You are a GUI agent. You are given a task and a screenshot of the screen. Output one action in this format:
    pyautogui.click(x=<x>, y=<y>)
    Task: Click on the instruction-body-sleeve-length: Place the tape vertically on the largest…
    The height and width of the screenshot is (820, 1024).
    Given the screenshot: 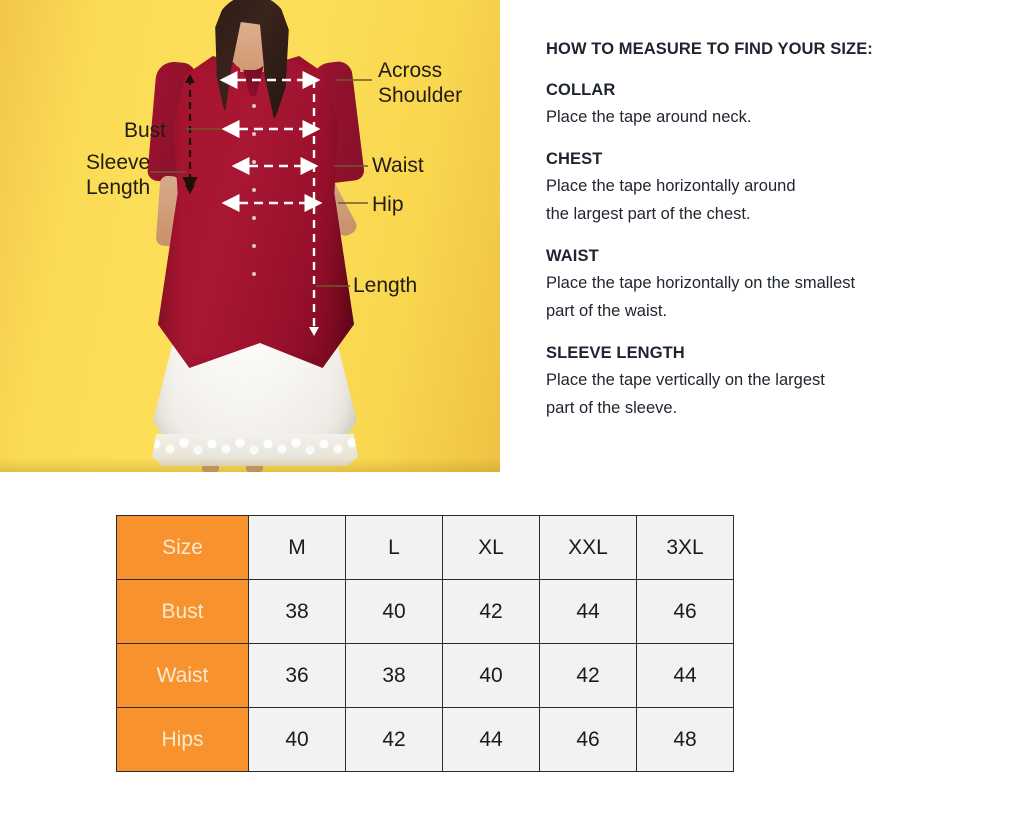 What is the action you would take?
    pyautogui.click(x=685, y=394)
    